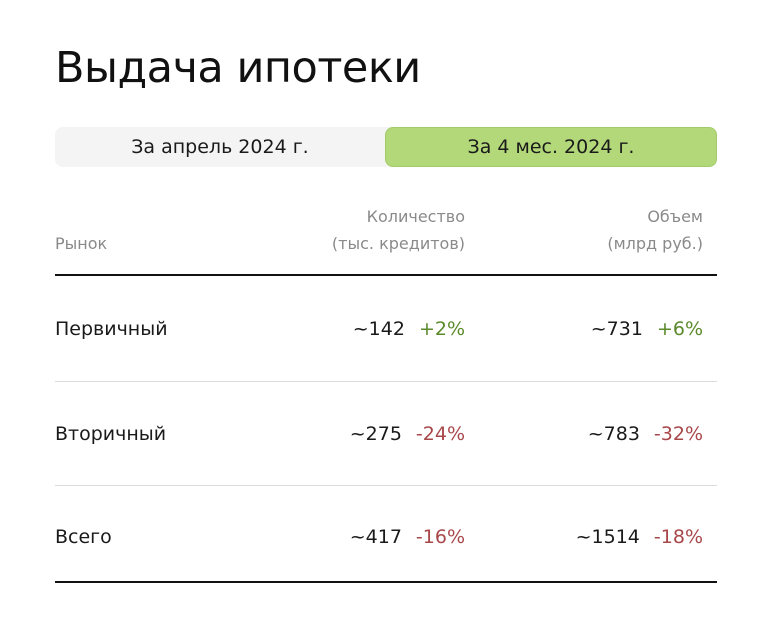  What do you see at coordinates (238, 68) in the screenshot?
I see `page-title: Выдача ипотеки` at bounding box center [238, 68].